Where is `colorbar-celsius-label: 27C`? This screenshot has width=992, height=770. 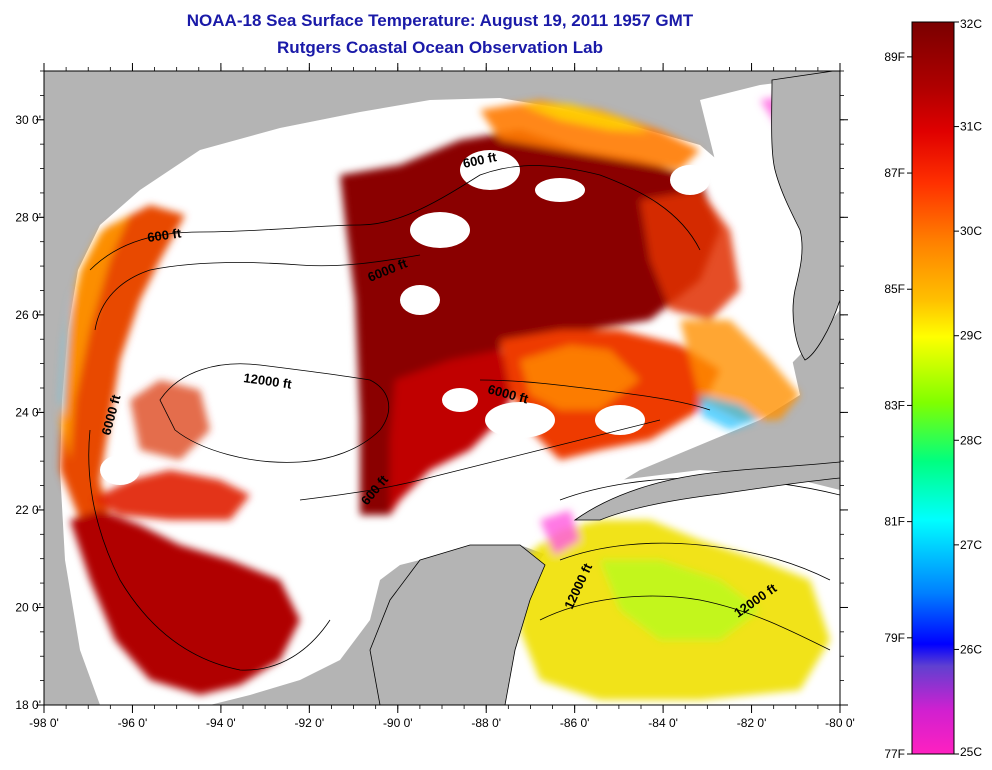
colorbar-celsius-label: 27C is located at coordinates (971, 545).